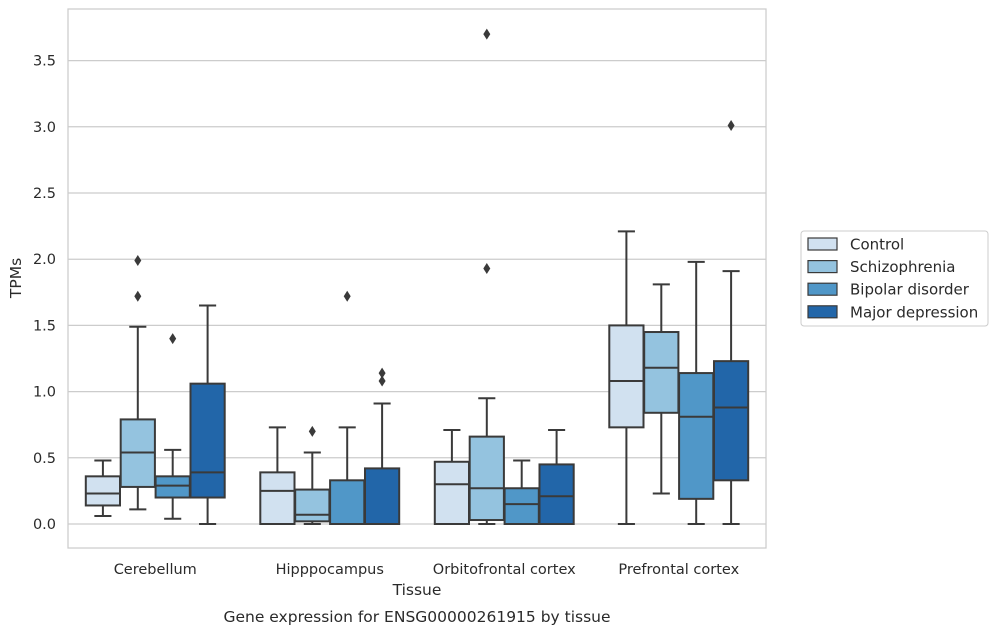 The image size is (997, 634). I want to click on y-tick-labels: 0.0 0.5 1.0 1.5 2.0 2.5 3.0 3.5, so click(44, 293).